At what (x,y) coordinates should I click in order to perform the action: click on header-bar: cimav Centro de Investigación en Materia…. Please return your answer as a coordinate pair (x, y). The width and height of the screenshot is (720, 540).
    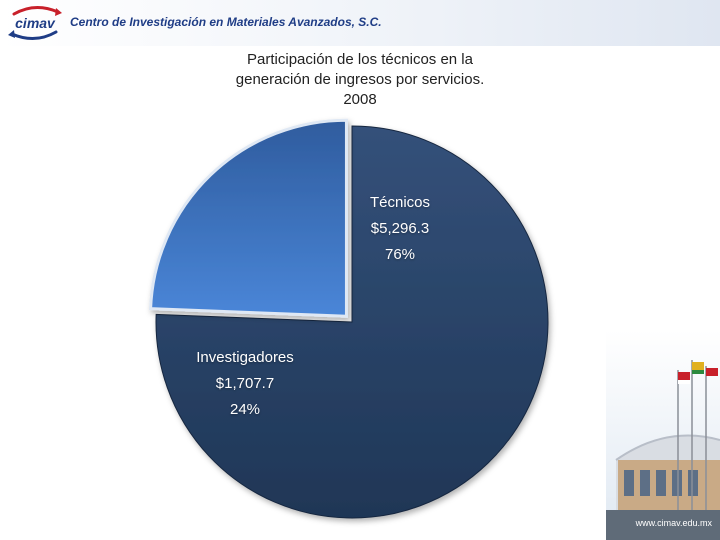
    Looking at the image, I should click on (360, 23).